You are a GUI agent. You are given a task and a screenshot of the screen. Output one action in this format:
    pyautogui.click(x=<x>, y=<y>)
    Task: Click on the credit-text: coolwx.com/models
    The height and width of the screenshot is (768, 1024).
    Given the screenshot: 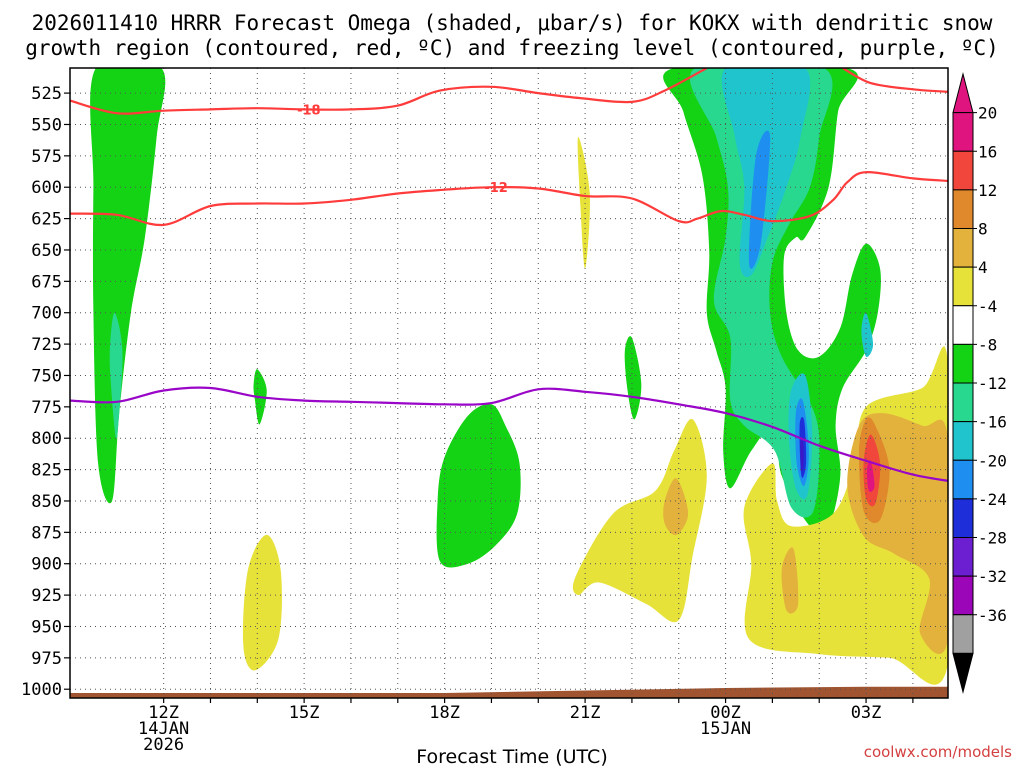 What is the action you would take?
    pyautogui.click(x=938, y=752)
    